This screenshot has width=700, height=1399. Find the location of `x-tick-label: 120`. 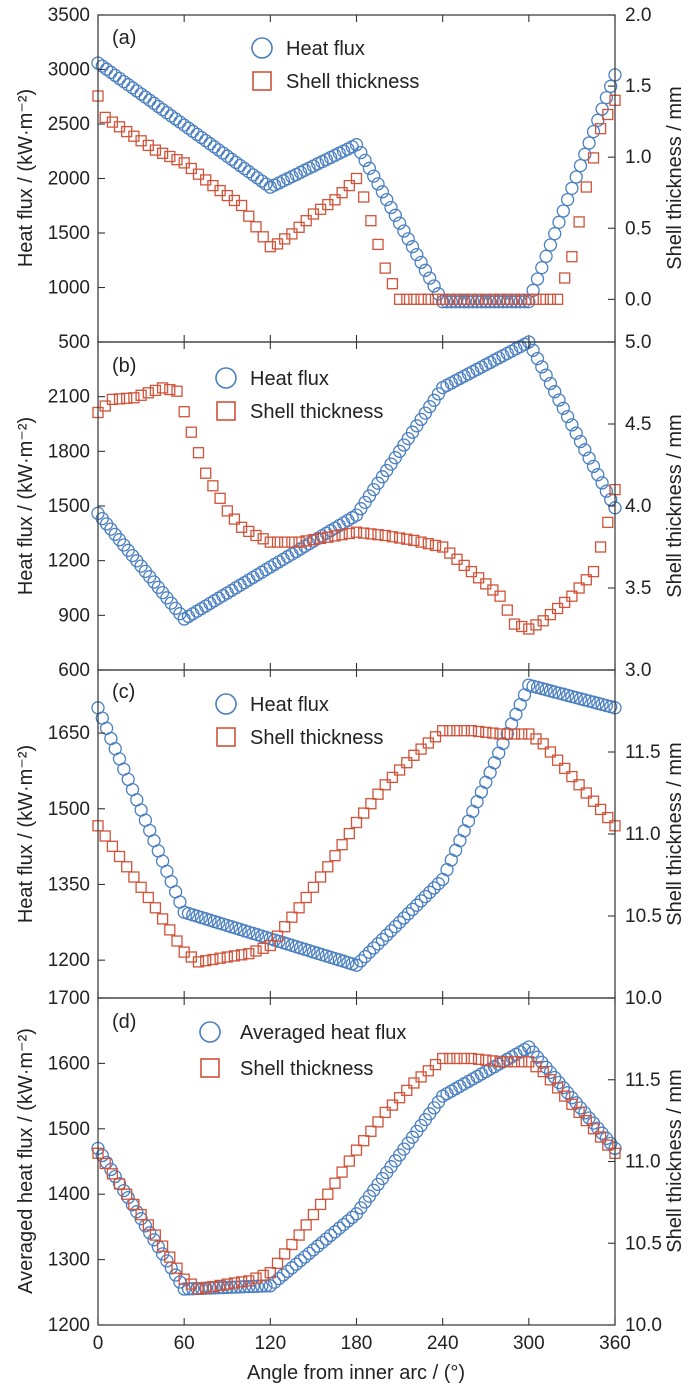

x-tick-label: 120 is located at coordinates (270, 1343).